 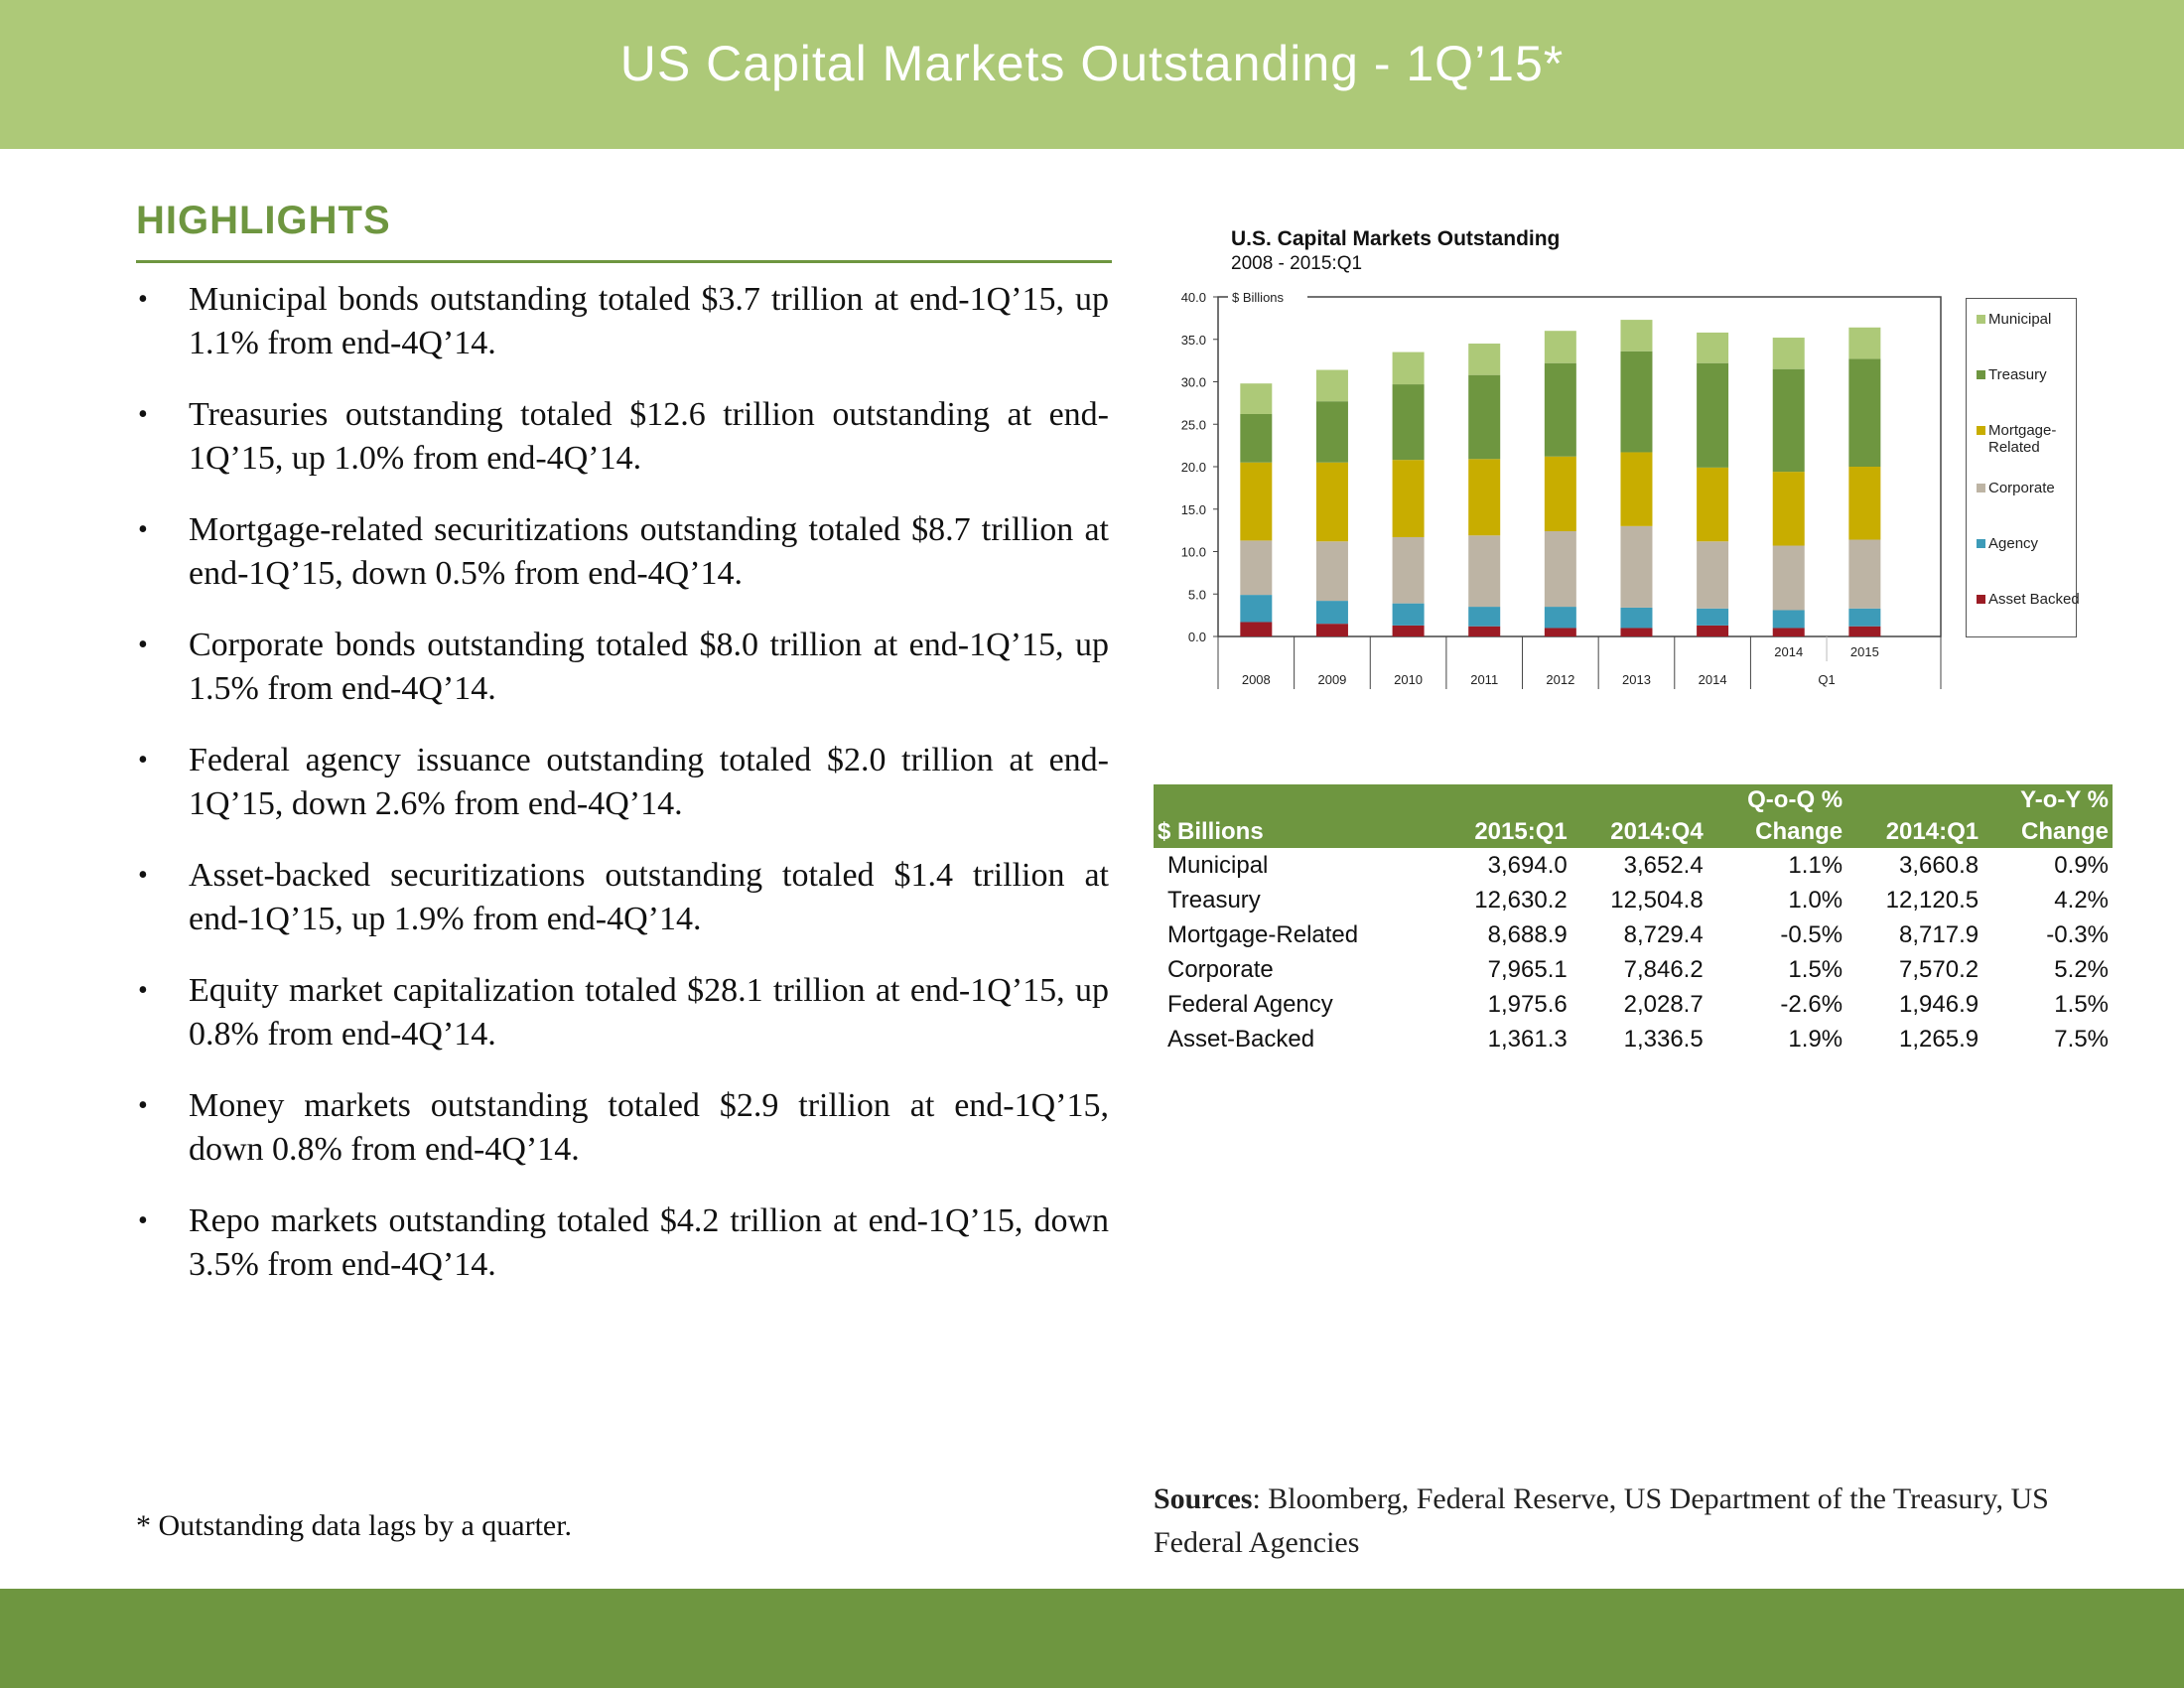 What do you see at coordinates (1258, 297) in the screenshot?
I see `y-axis-label: $ Billions` at bounding box center [1258, 297].